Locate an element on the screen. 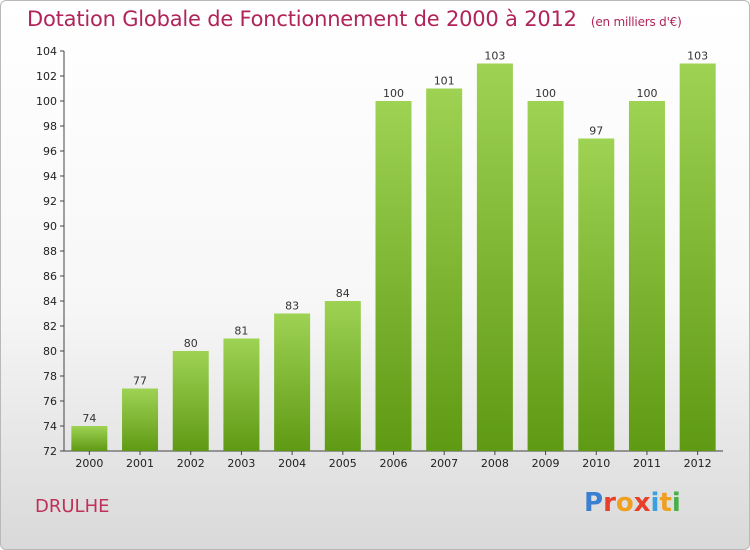 This screenshot has width=750, height=550. bar-2011 is located at coordinates (646, 276).